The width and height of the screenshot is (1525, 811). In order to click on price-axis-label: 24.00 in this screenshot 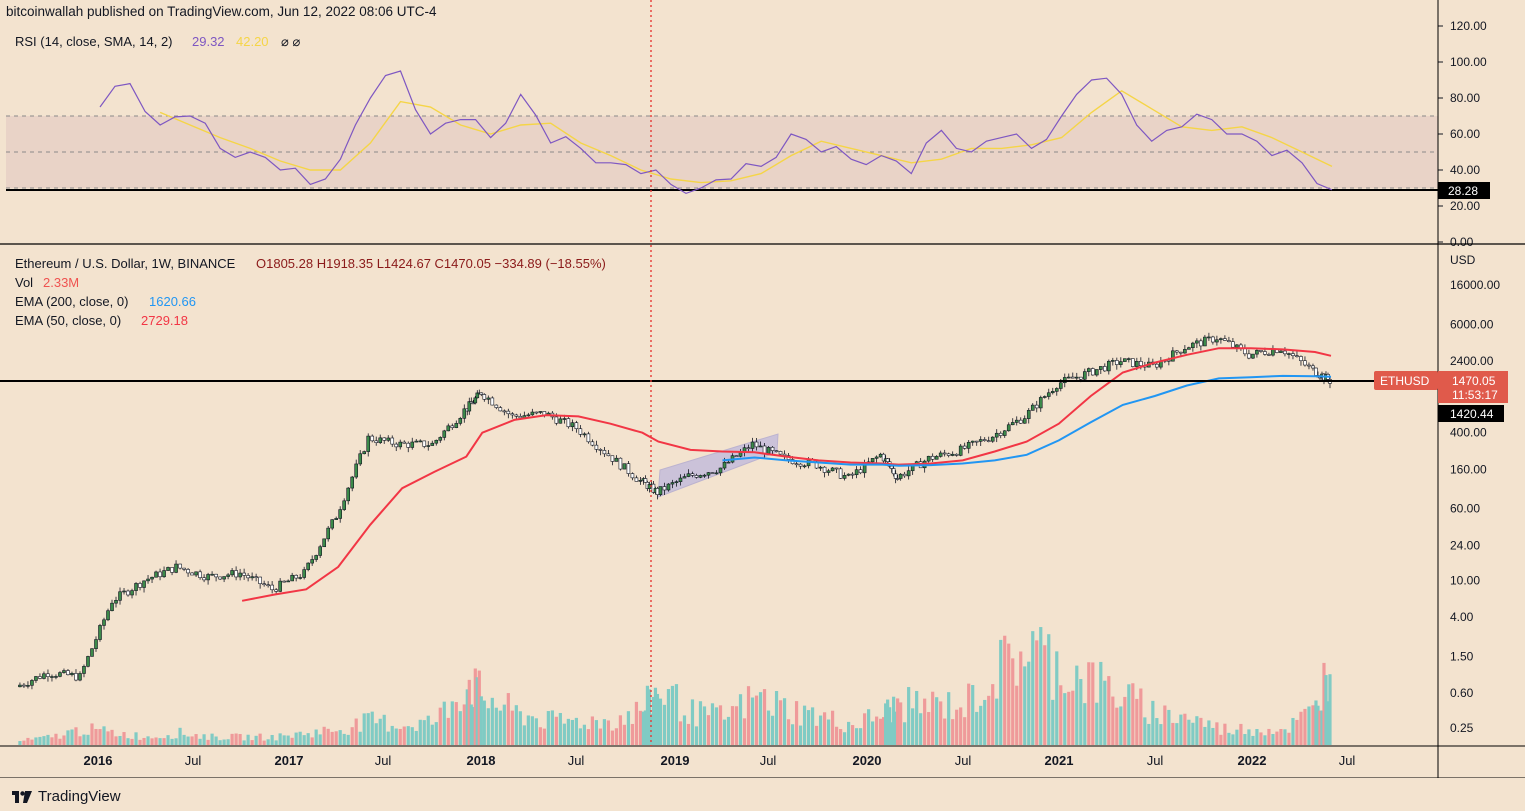, I will do `click(1465, 545)`.